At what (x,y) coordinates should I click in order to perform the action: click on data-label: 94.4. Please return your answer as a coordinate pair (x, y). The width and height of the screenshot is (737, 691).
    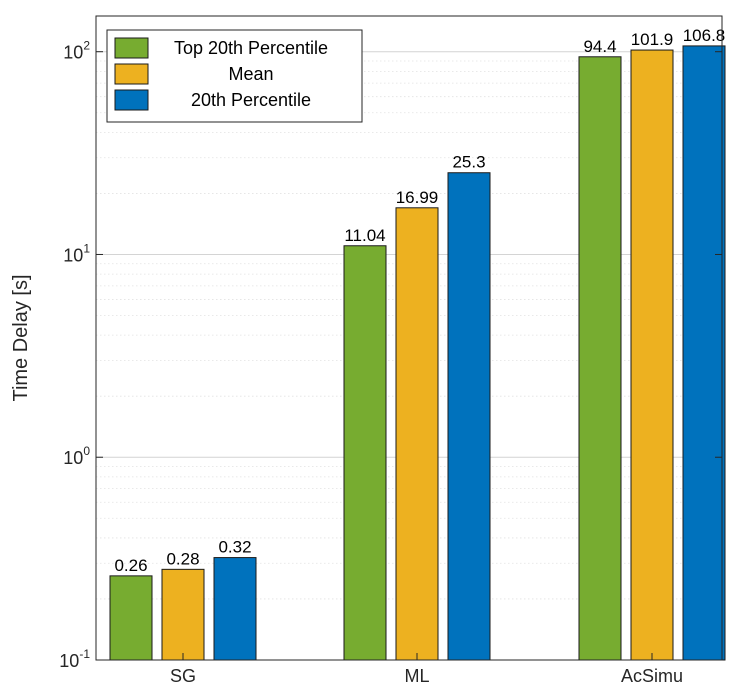
    Looking at the image, I should click on (599, 46).